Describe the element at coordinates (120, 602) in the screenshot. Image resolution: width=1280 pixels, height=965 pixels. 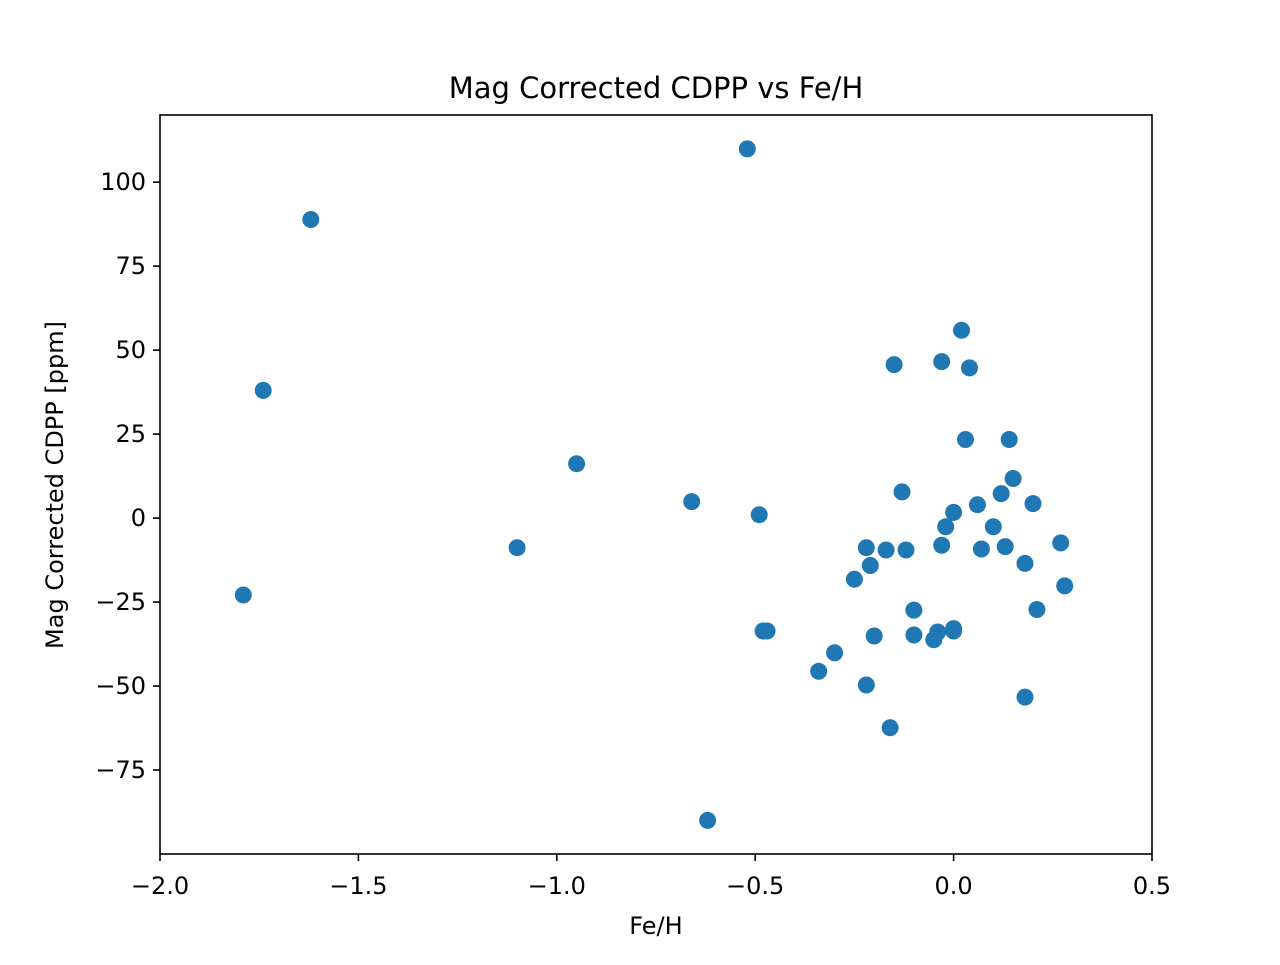
I see `y-tick-label: −25` at that location.